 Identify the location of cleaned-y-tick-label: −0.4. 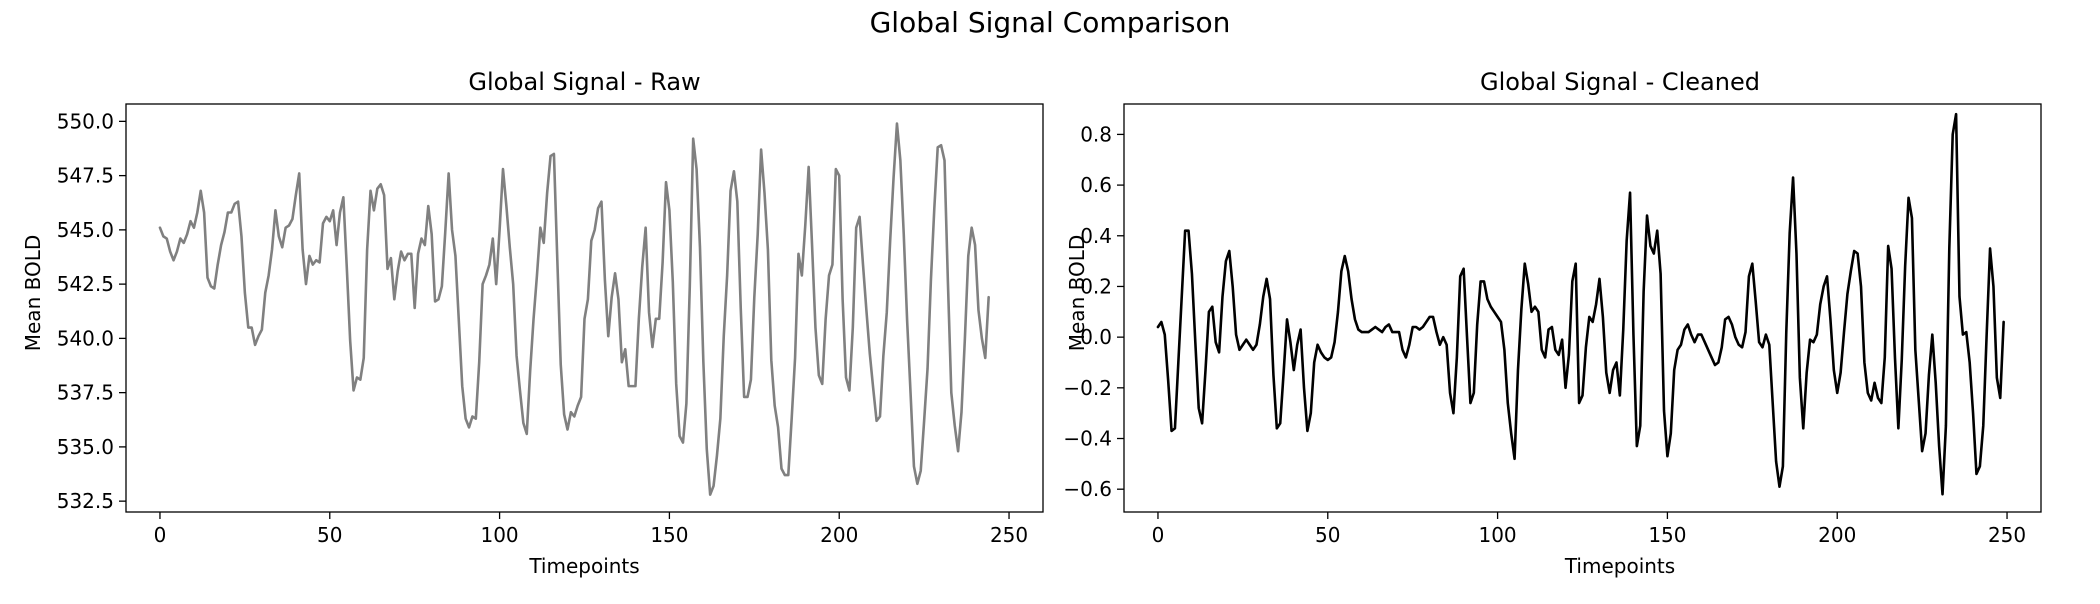
(1087, 439).